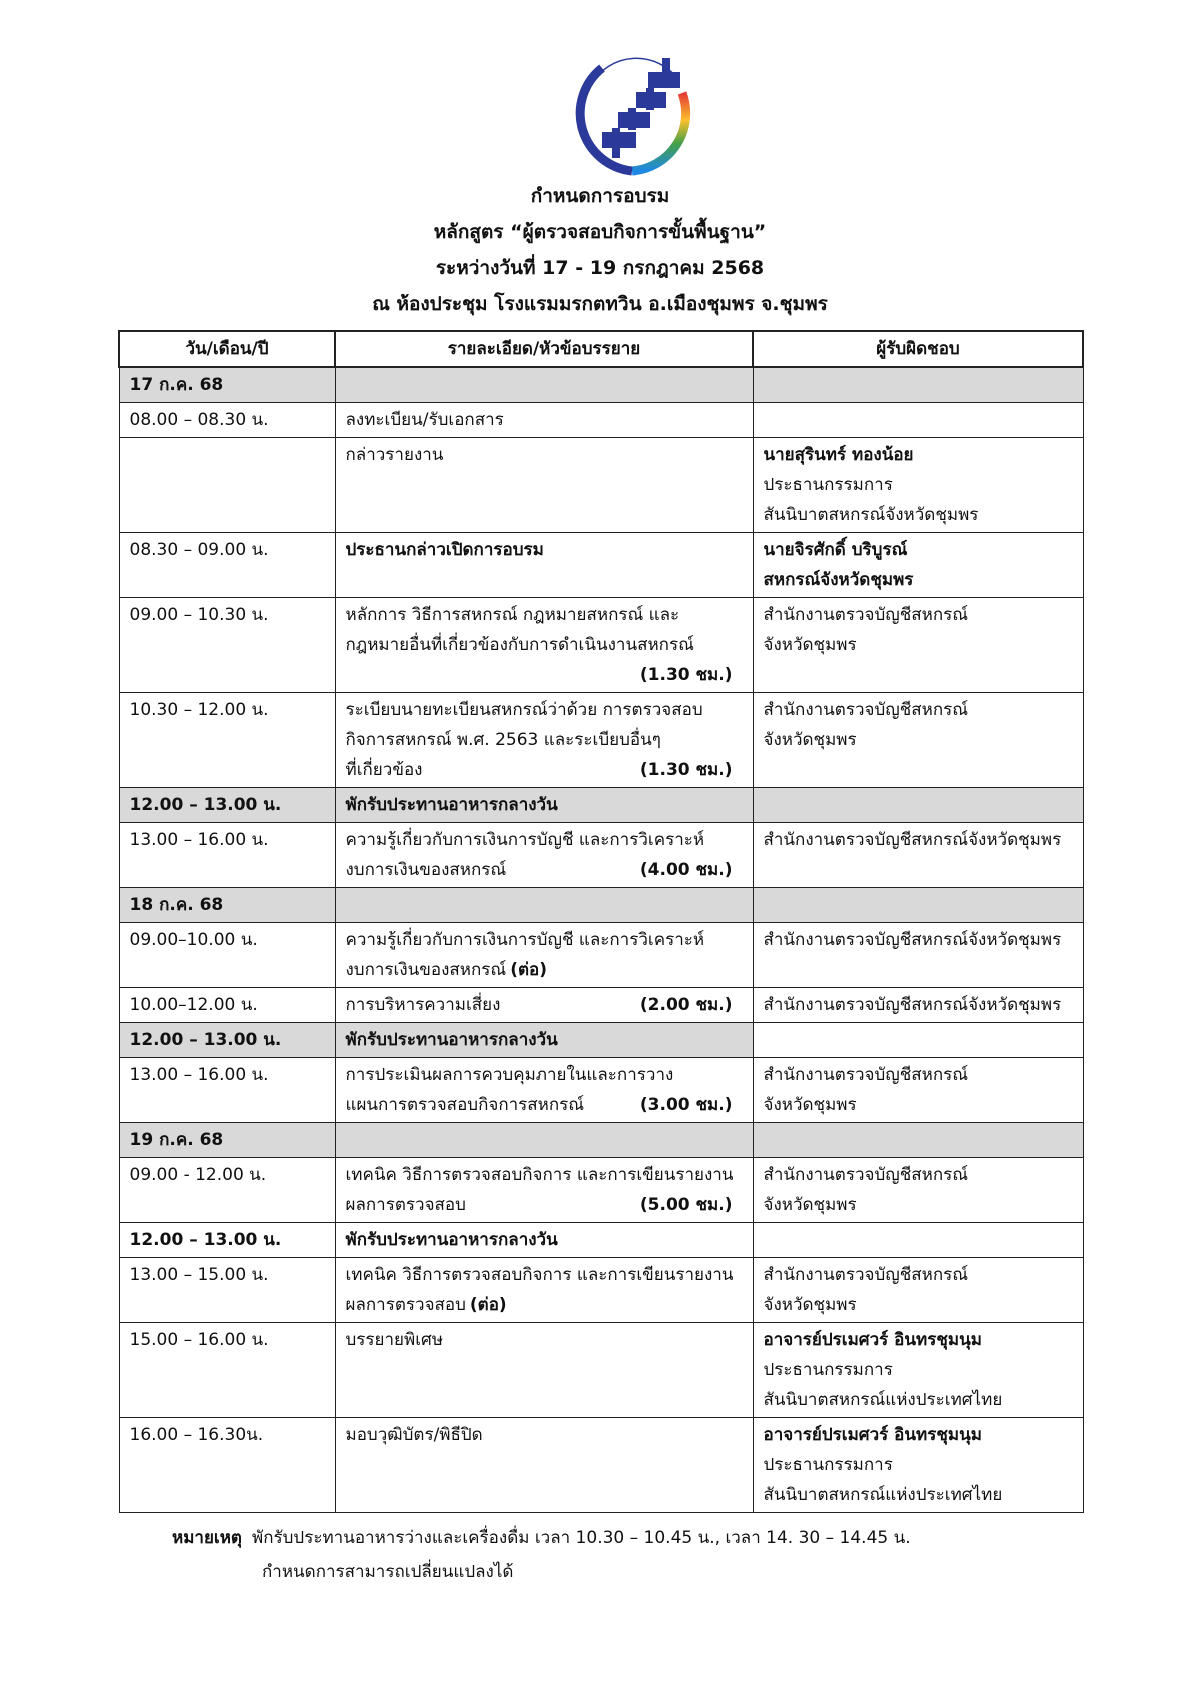  Describe the element at coordinates (872, 1435) in the screenshot. I see `line-text: อาจารย์ปรเมศวร์ อินทรชุมนุม` at that location.